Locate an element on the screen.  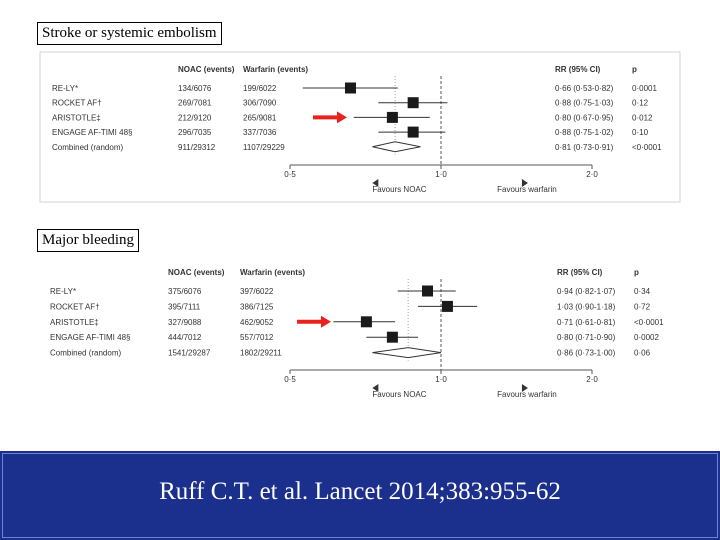
warfarin-events: 557/7012 is located at coordinates (257, 337).